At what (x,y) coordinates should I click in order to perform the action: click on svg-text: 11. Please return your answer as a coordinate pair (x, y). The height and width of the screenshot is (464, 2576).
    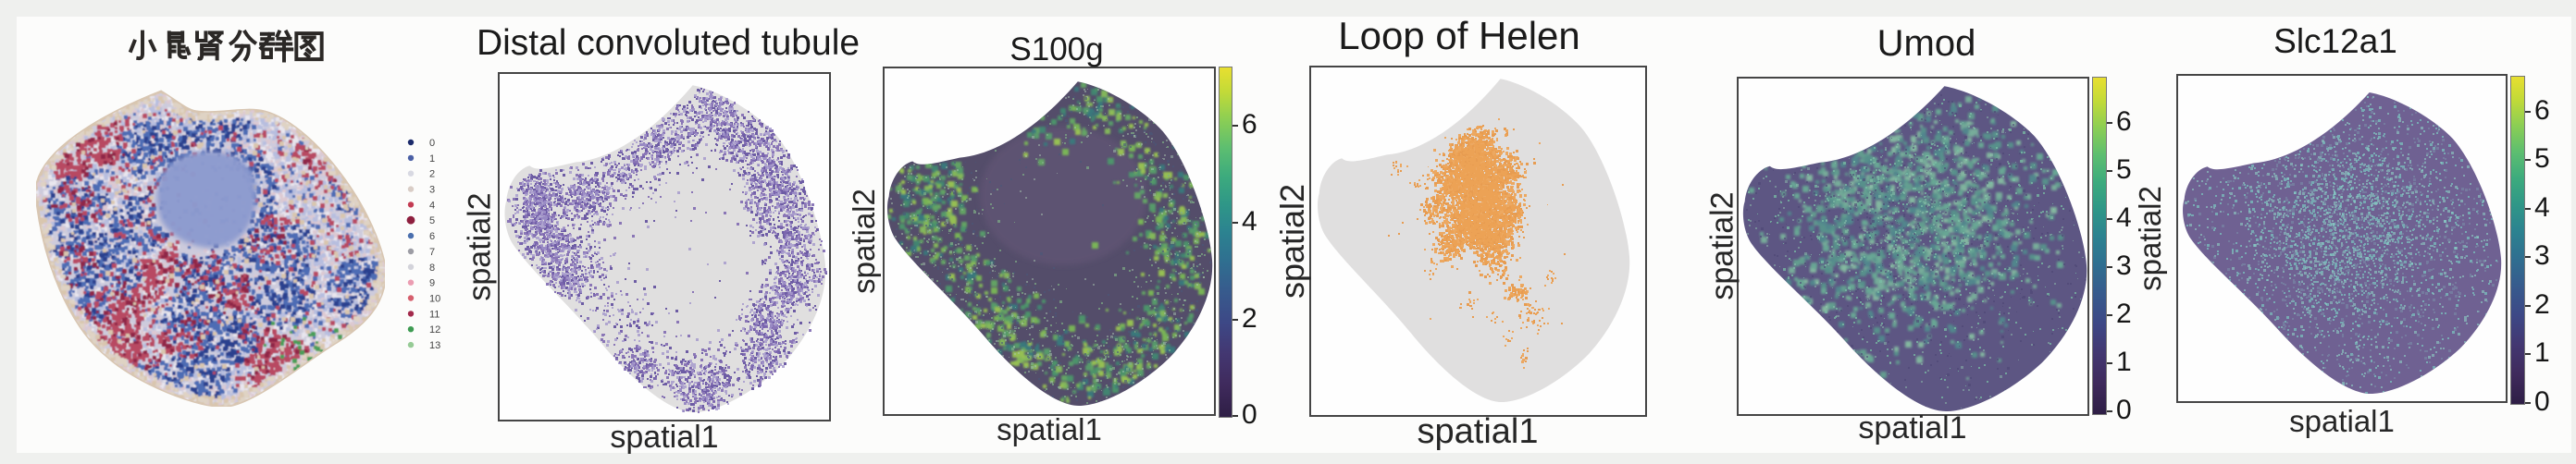
    Looking at the image, I should click on (435, 314).